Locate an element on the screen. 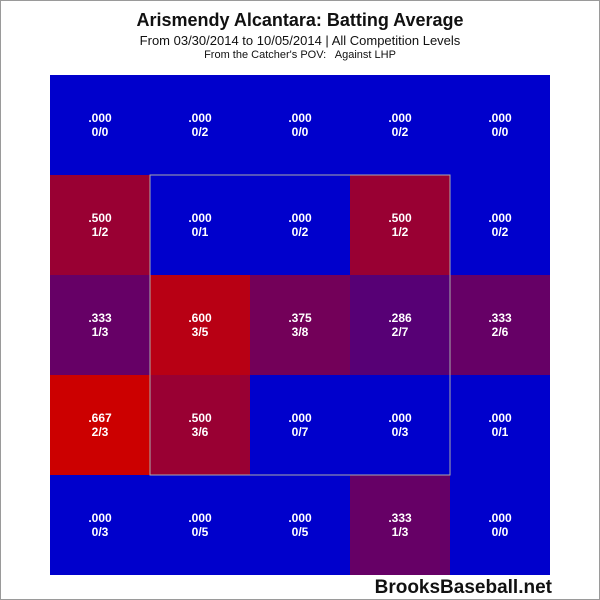  heatmap-cell-r4-c0 is located at coordinates (100, 525).